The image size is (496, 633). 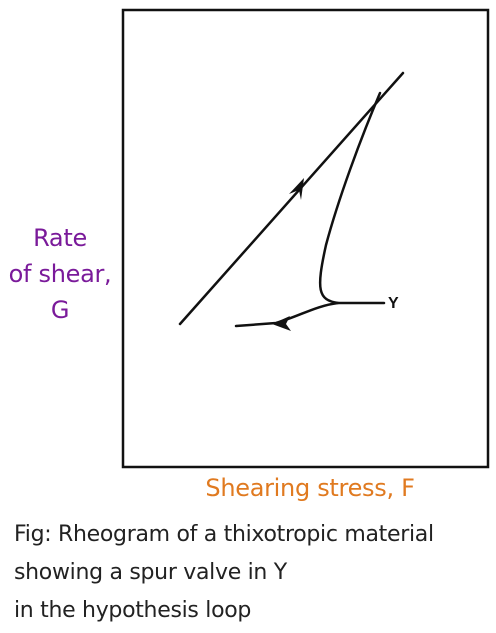 What do you see at coordinates (287, 314) in the screenshot?
I see `return-curve` at bounding box center [287, 314].